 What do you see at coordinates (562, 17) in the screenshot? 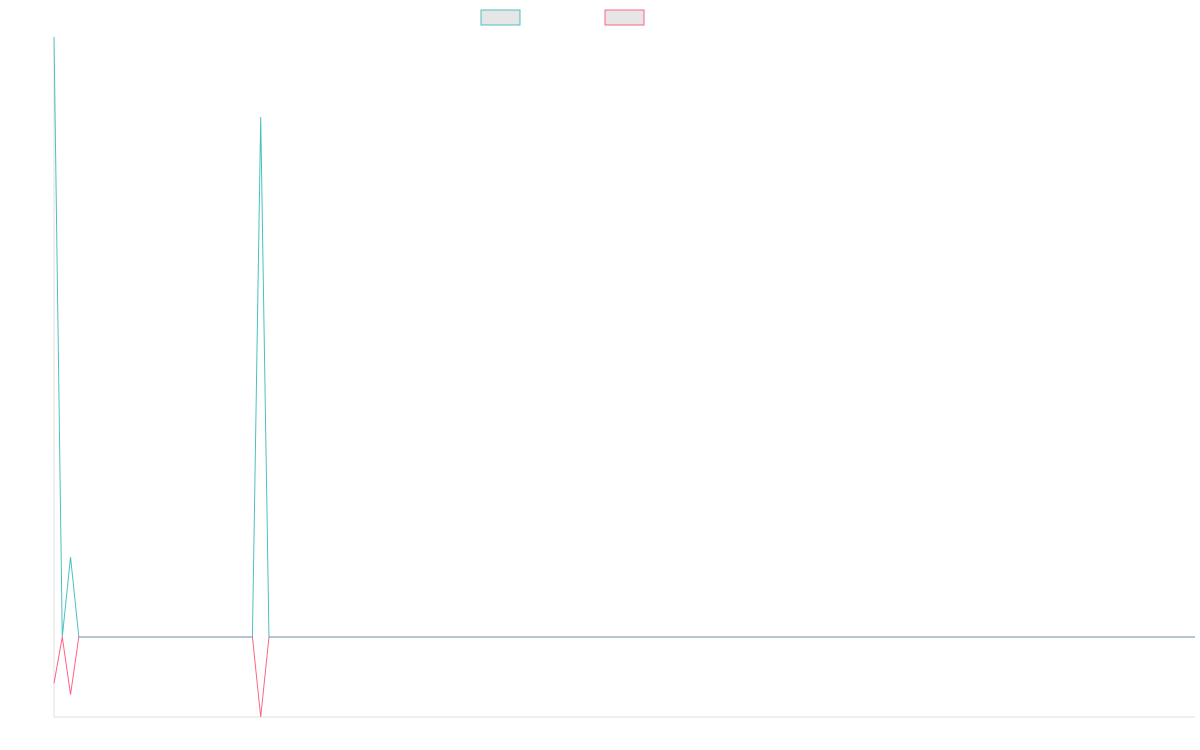
I see `legend` at bounding box center [562, 17].